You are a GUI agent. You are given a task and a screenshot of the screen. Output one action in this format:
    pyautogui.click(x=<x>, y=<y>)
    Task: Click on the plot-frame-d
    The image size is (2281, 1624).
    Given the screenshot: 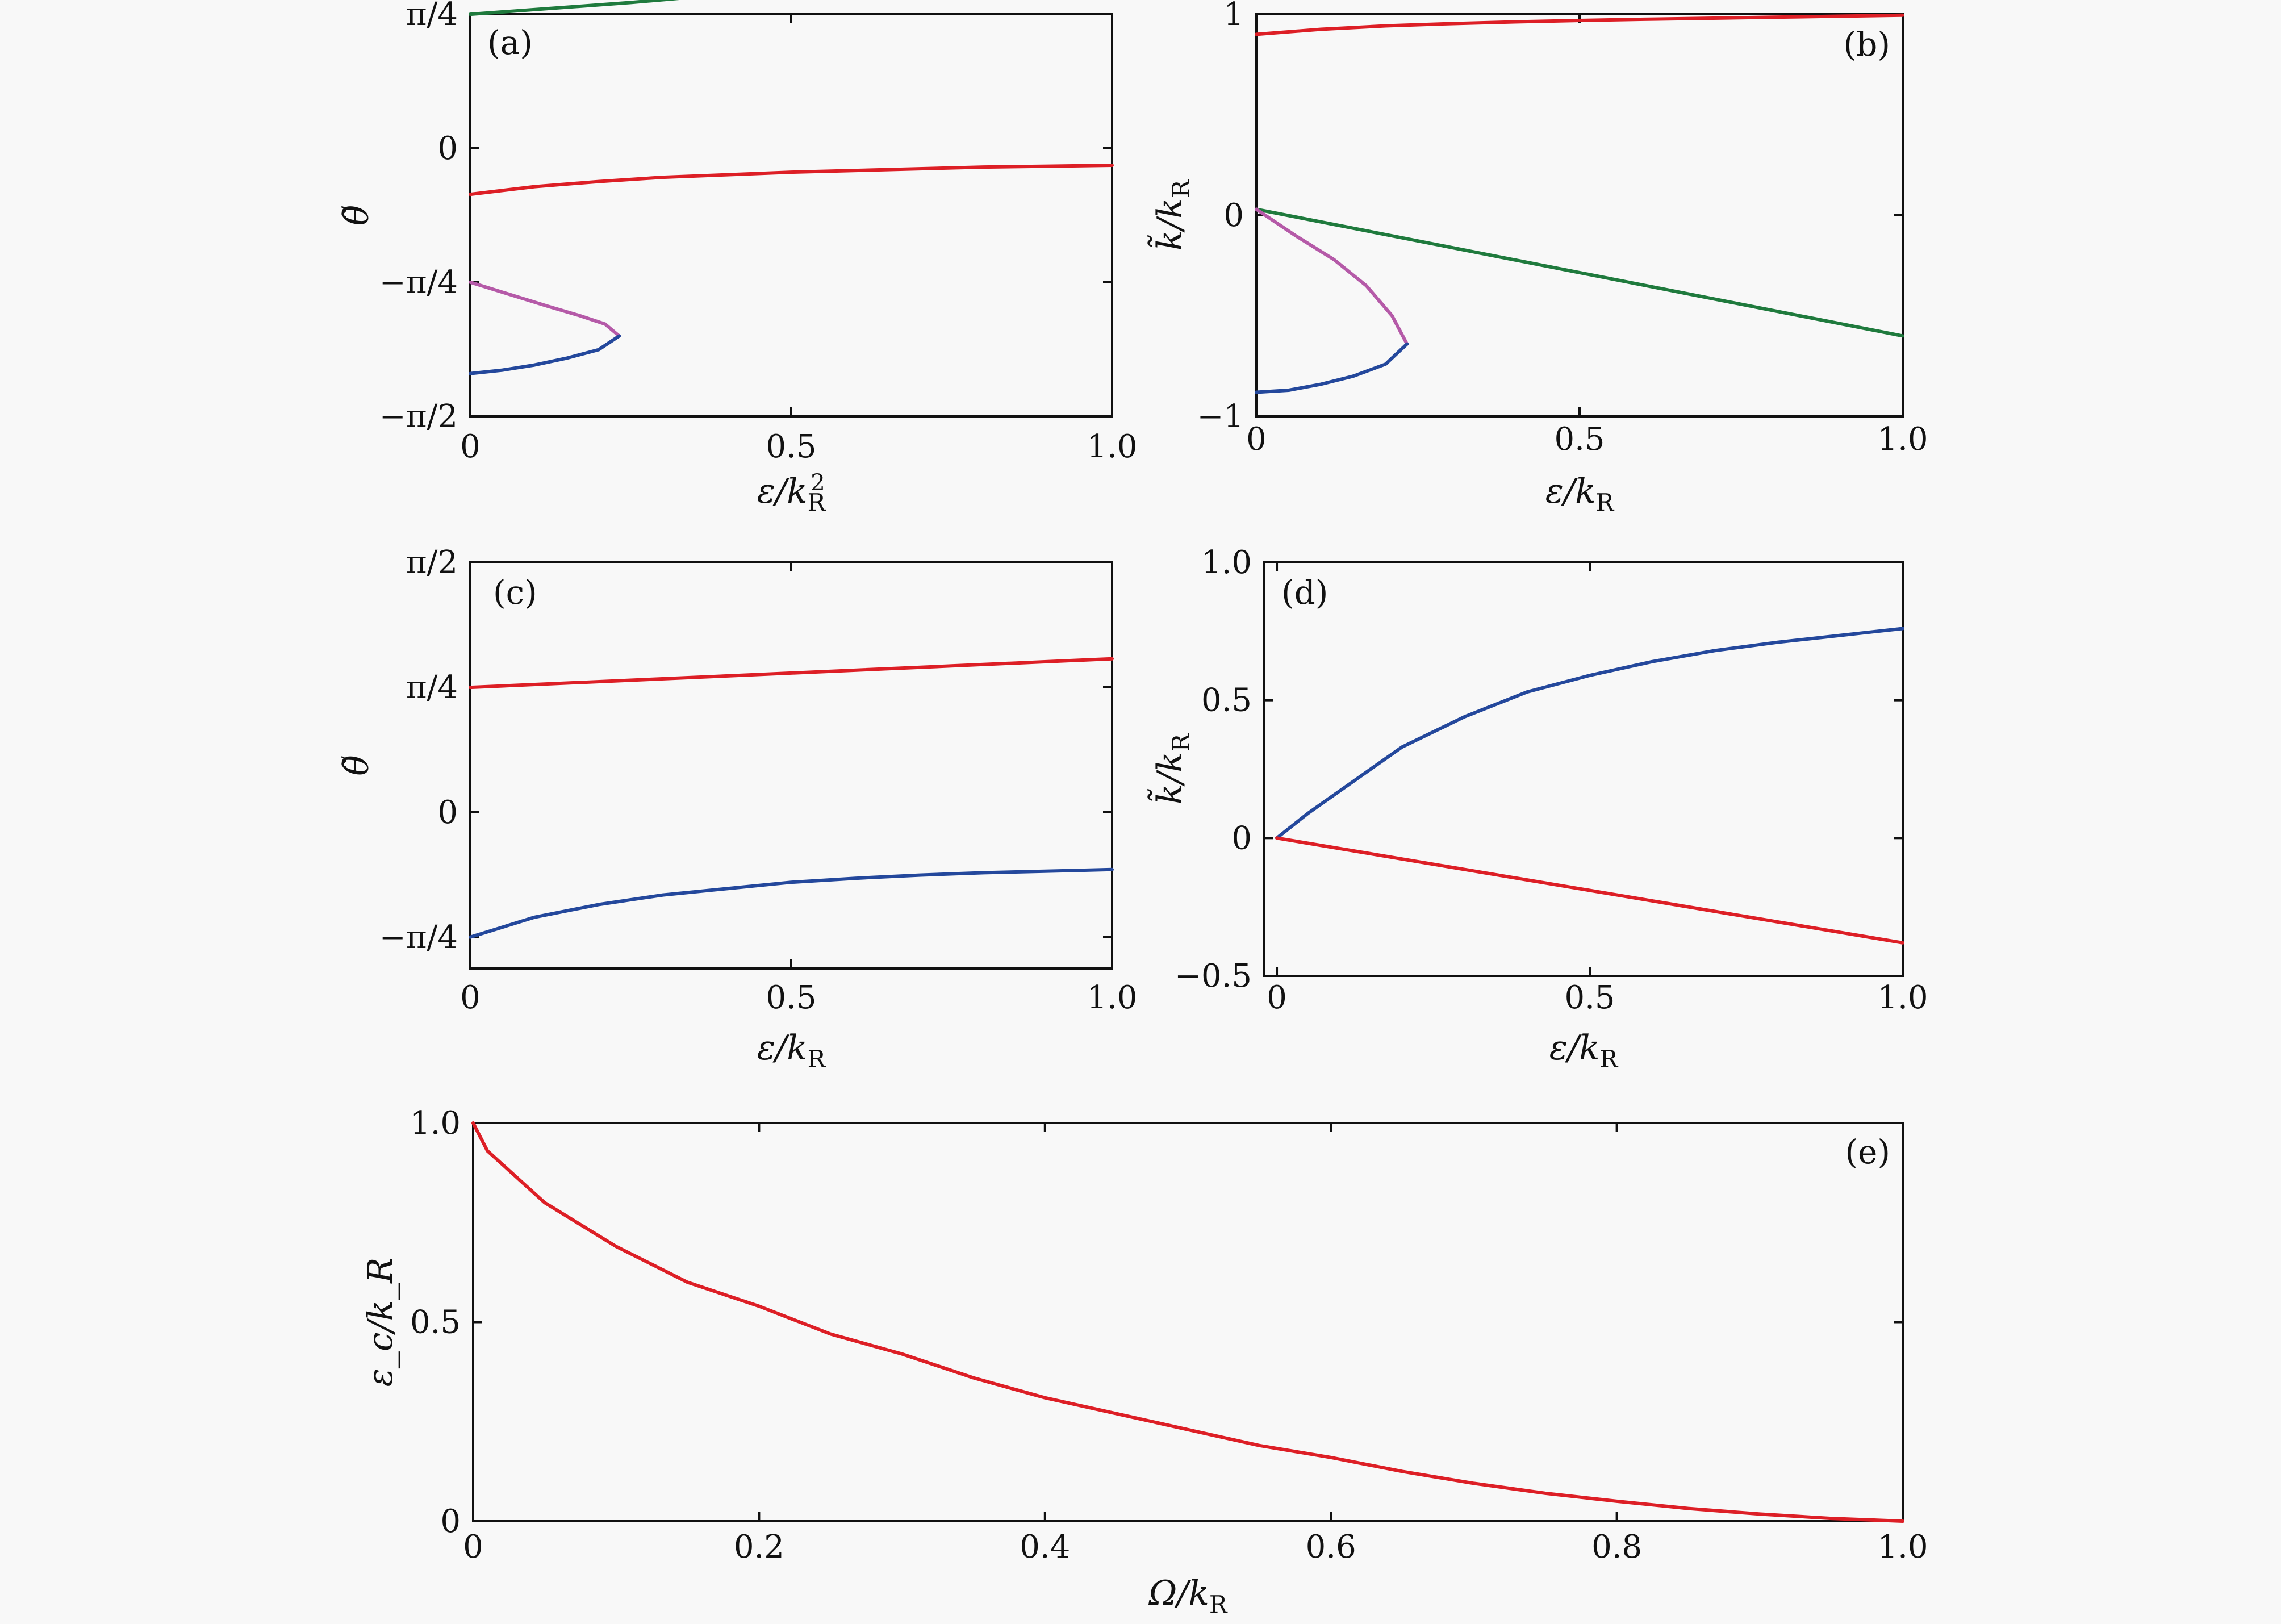 What is the action you would take?
    pyautogui.click(x=1583, y=769)
    